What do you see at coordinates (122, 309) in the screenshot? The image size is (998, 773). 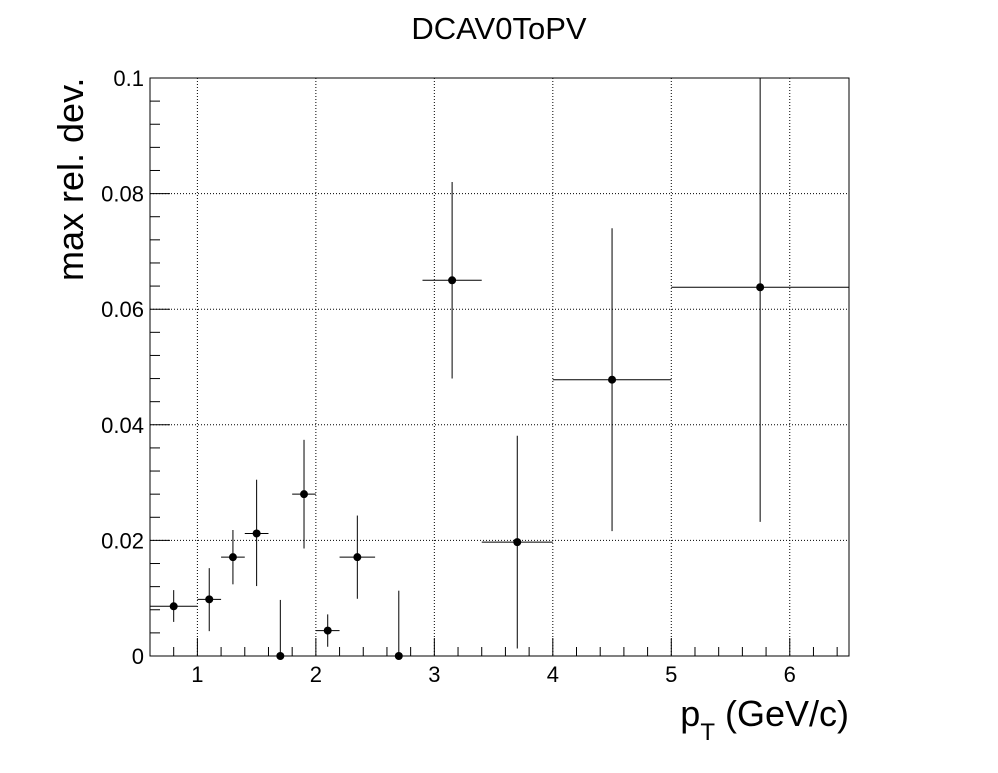 I see `y-tick-label: 0.06` at bounding box center [122, 309].